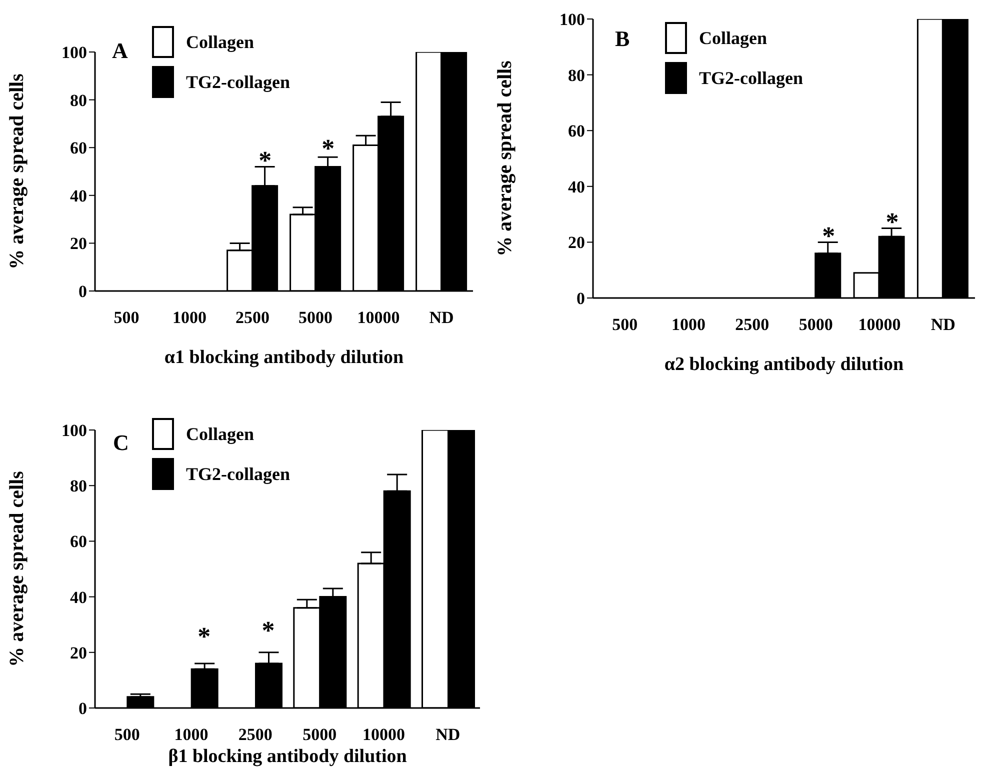 The image size is (989, 774). I want to click on x-axis-title: α1 blocking antibody dilution, so click(284, 357).